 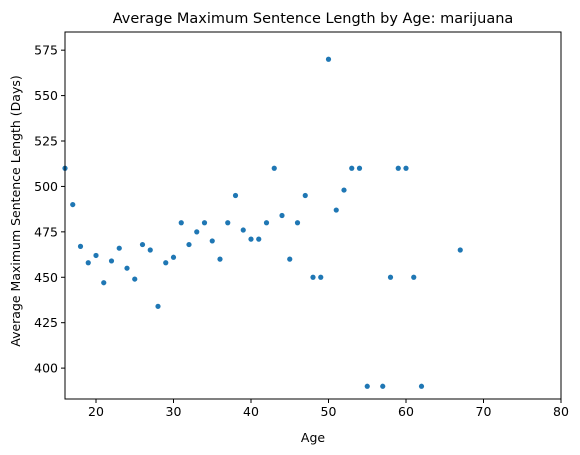 What do you see at coordinates (329, 411) in the screenshot?
I see `x-tick-label: 50` at bounding box center [329, 411].